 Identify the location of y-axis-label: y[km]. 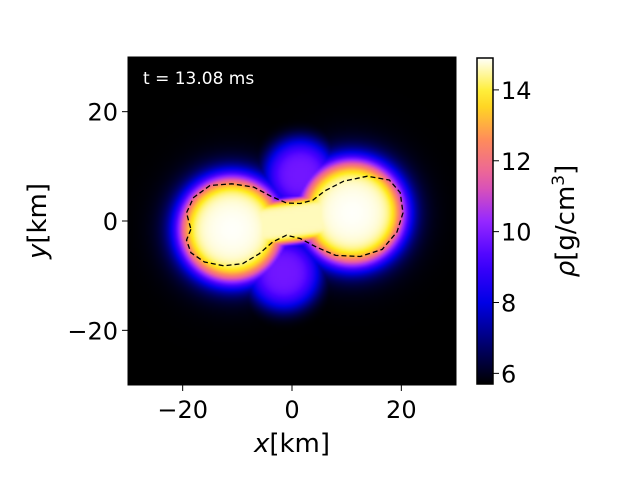
(38, 221).